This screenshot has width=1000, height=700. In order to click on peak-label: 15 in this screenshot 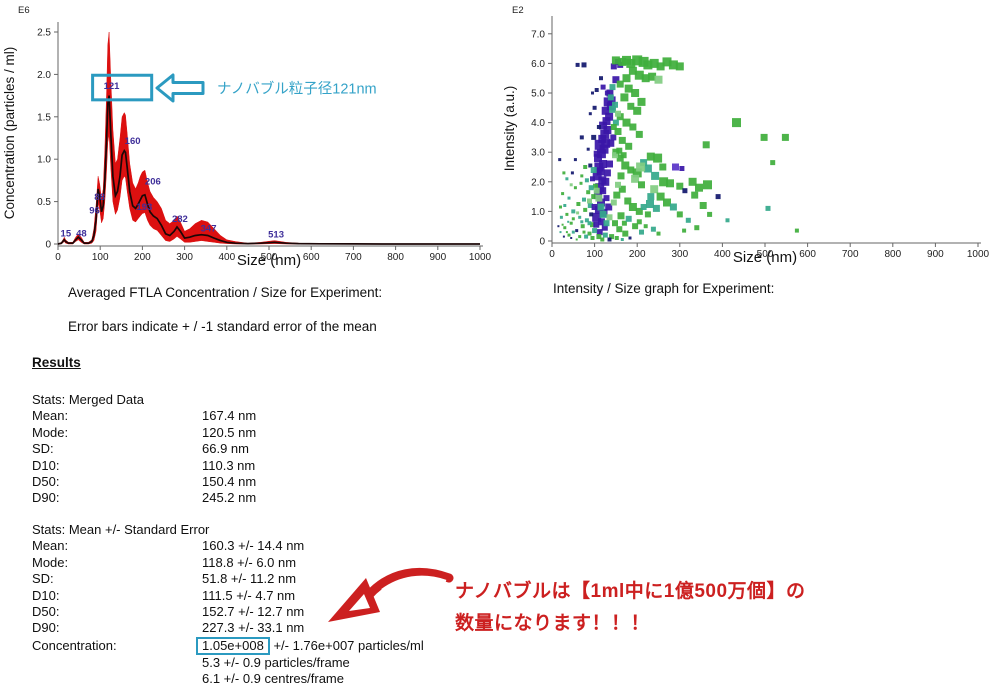, I will do `click(66, 233)`.